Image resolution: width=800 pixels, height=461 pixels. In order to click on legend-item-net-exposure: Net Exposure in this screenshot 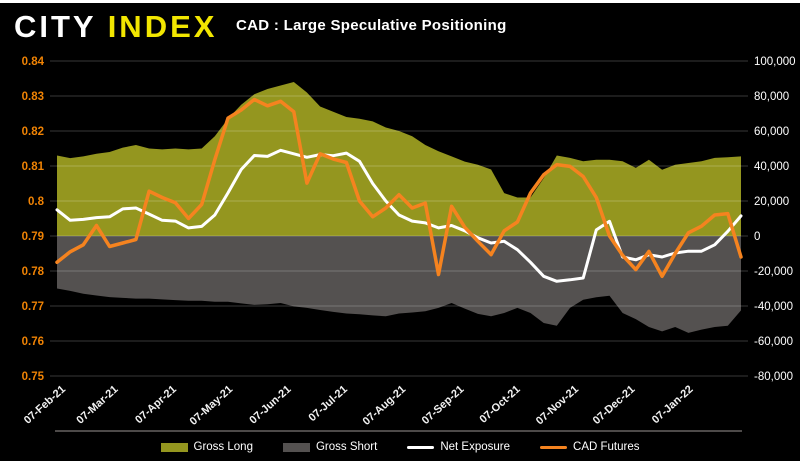, I will do `click(458, 447)`.